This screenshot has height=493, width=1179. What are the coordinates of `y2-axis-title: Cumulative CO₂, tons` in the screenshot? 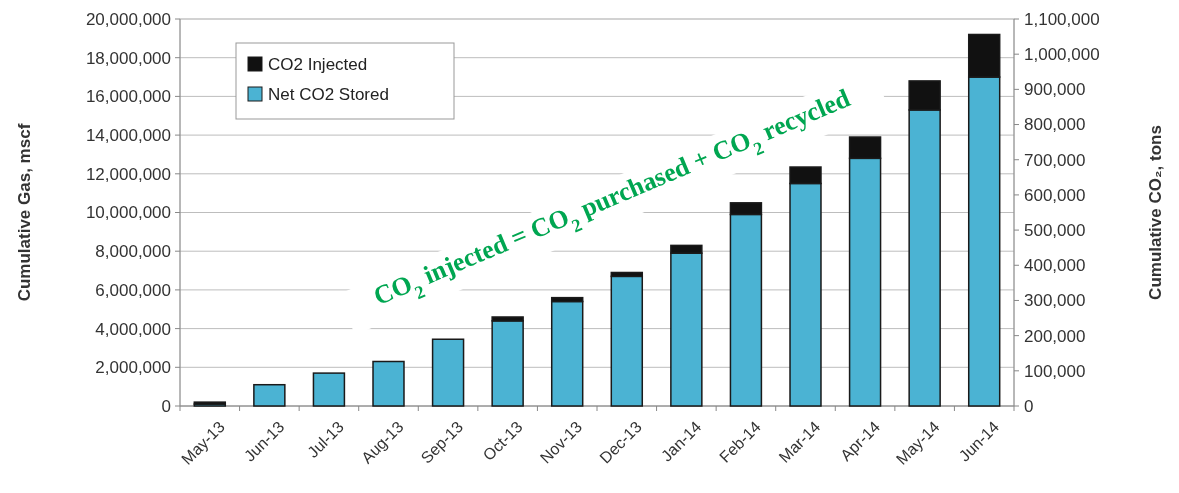 It's located at (1155, 212).